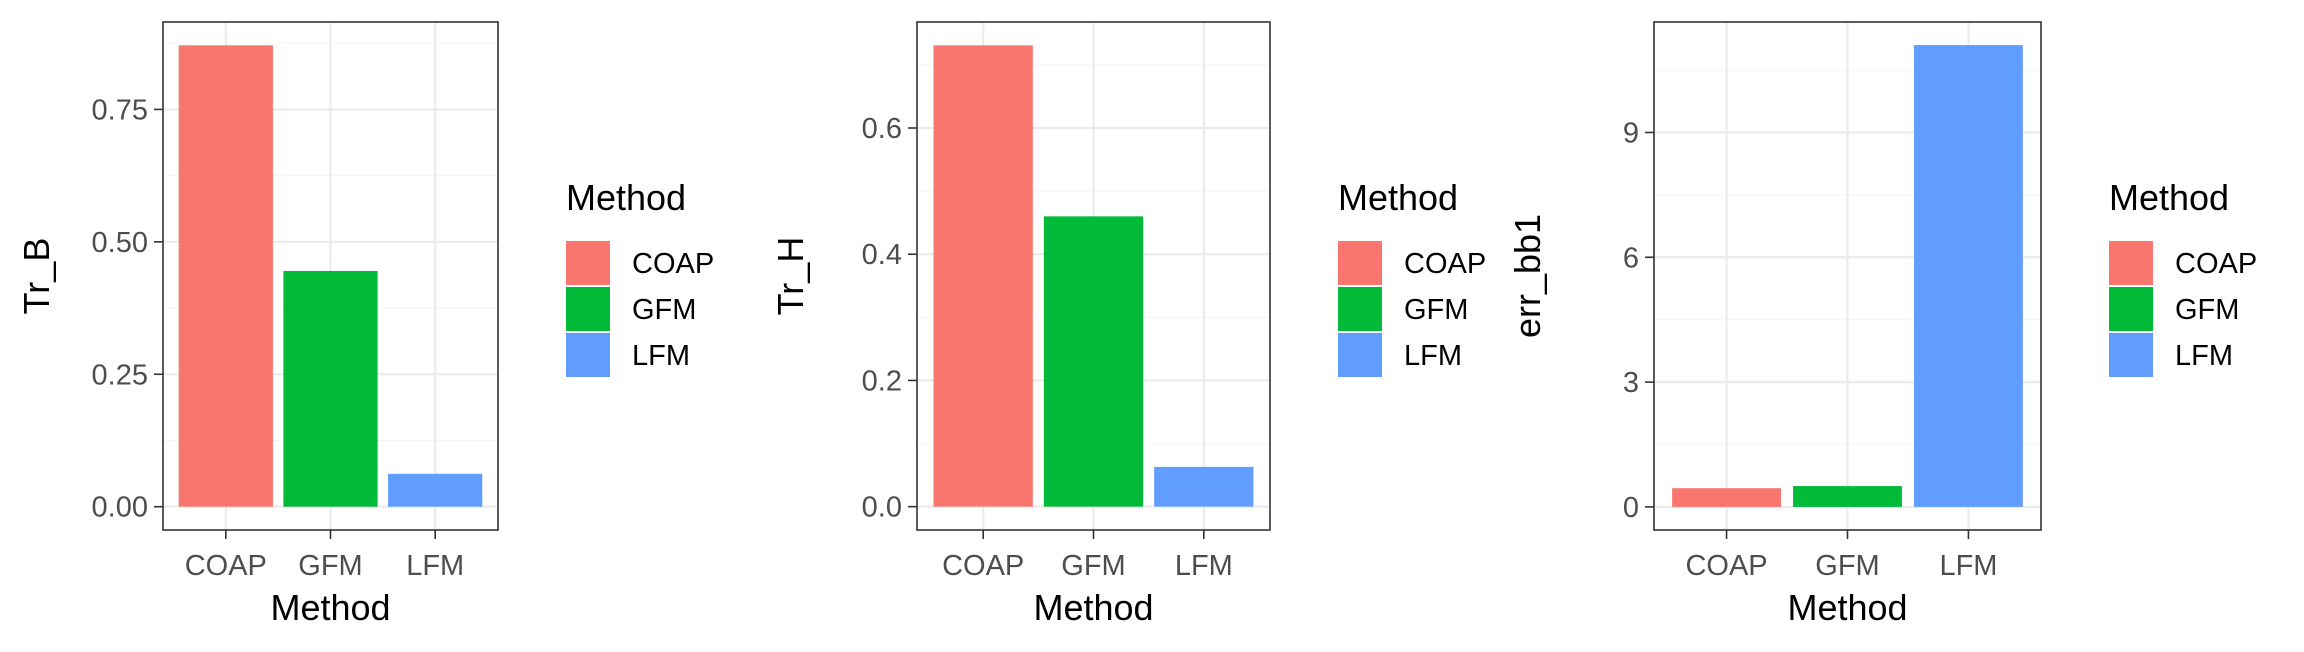 The width and height of the screenshot is (2304, 652). I want to click on y-axis-title: Tr_H, so click(790, 276).